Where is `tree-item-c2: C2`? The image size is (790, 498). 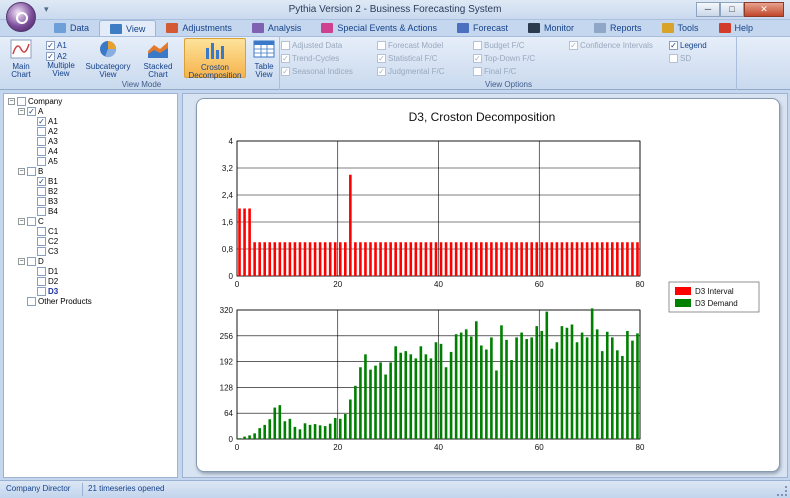 tree-item-c2: C2 is located at coordinates (43, 241).